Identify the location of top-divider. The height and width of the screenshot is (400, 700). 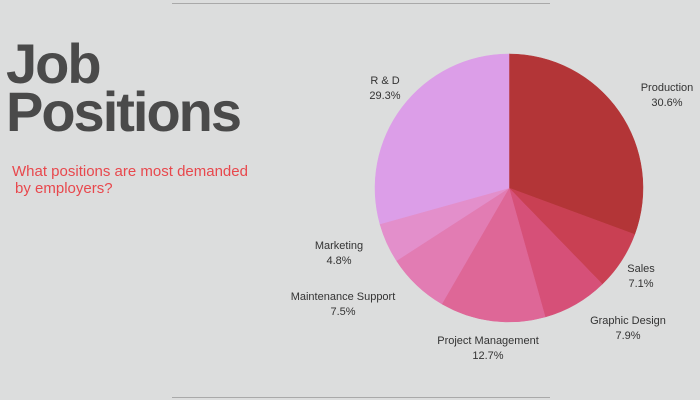
(361, 3).